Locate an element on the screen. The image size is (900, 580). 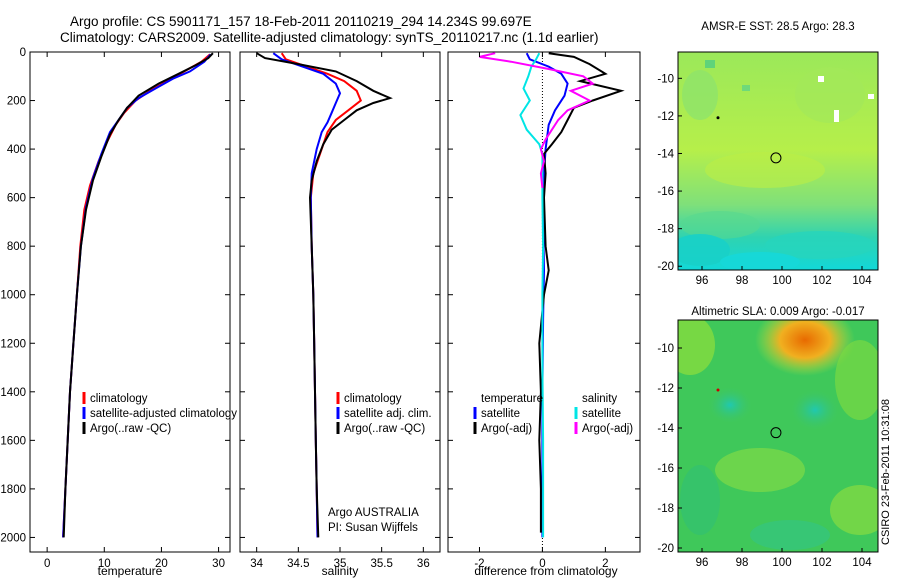
legend-label-satellite: satellite-adjusted climatology is located at coordinates (163, 414).